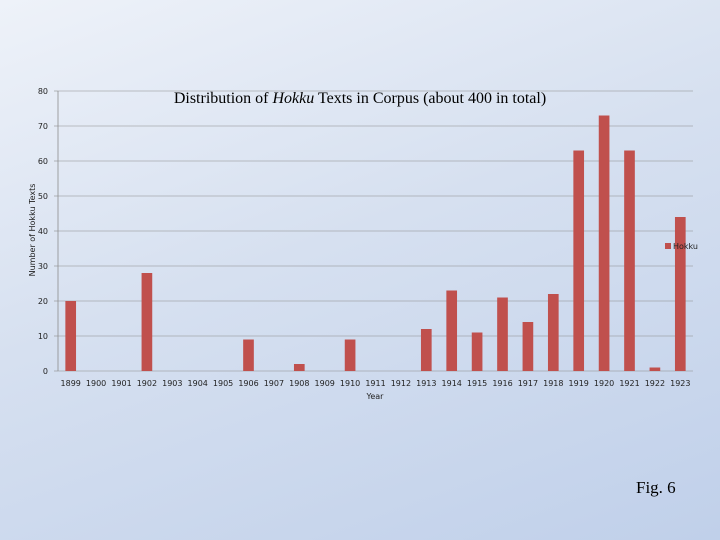 This screenshot has height=540, width=720. Describe the element at coordinates (248, 383) in the screenshot. I see `x-tick-label: 1906` at that location.